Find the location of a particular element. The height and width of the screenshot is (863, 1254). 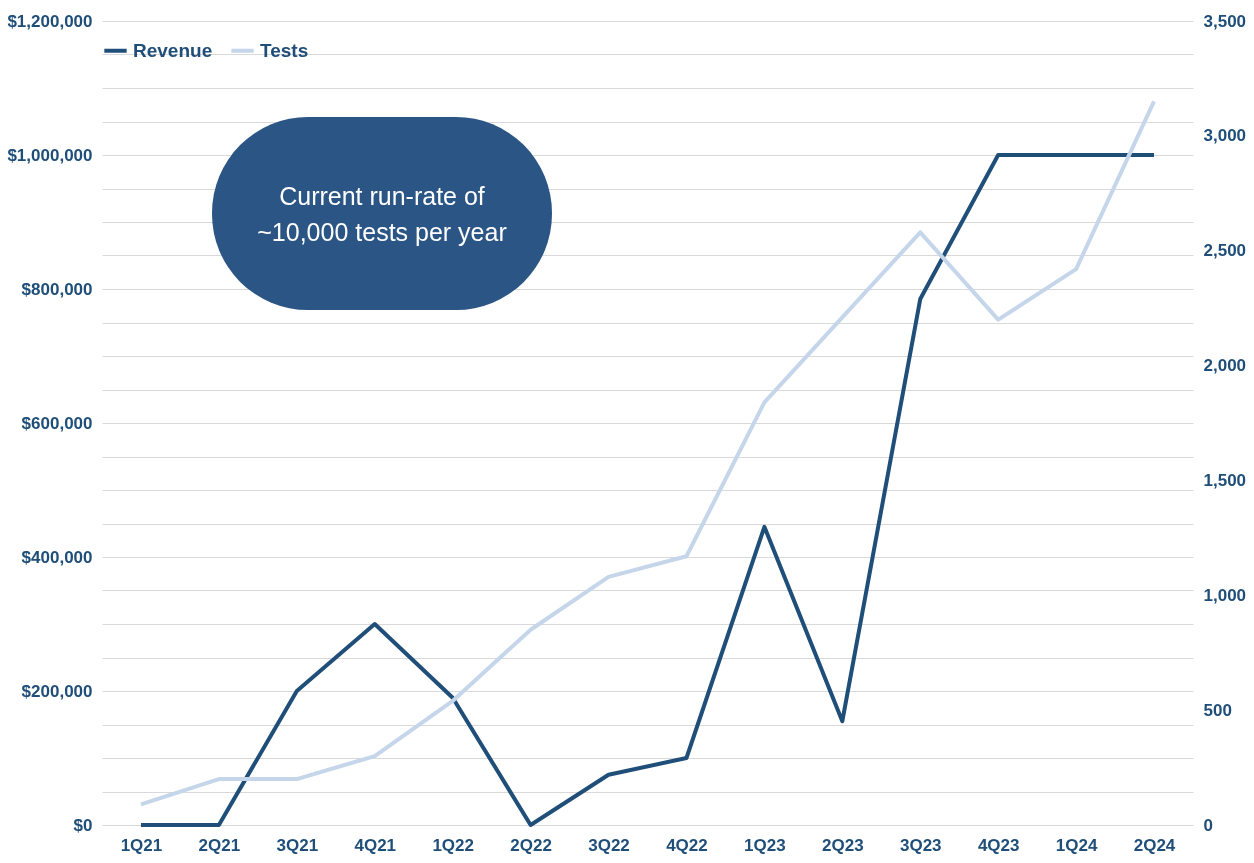

y-tick-label: $600,000 is located at coordinates (57, 423).